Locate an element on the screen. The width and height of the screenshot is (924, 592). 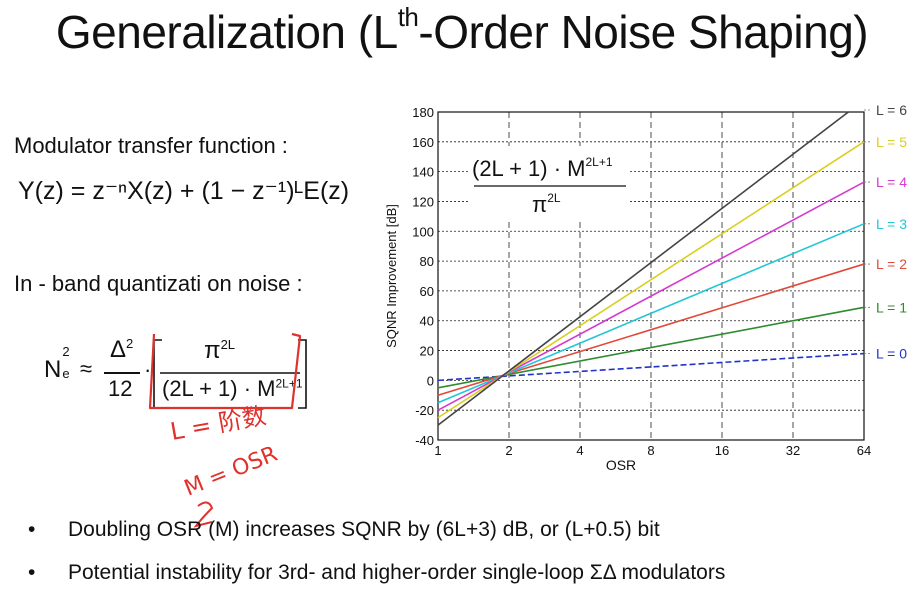
y-tick-label: 120 is located at coordinates (423, 201).